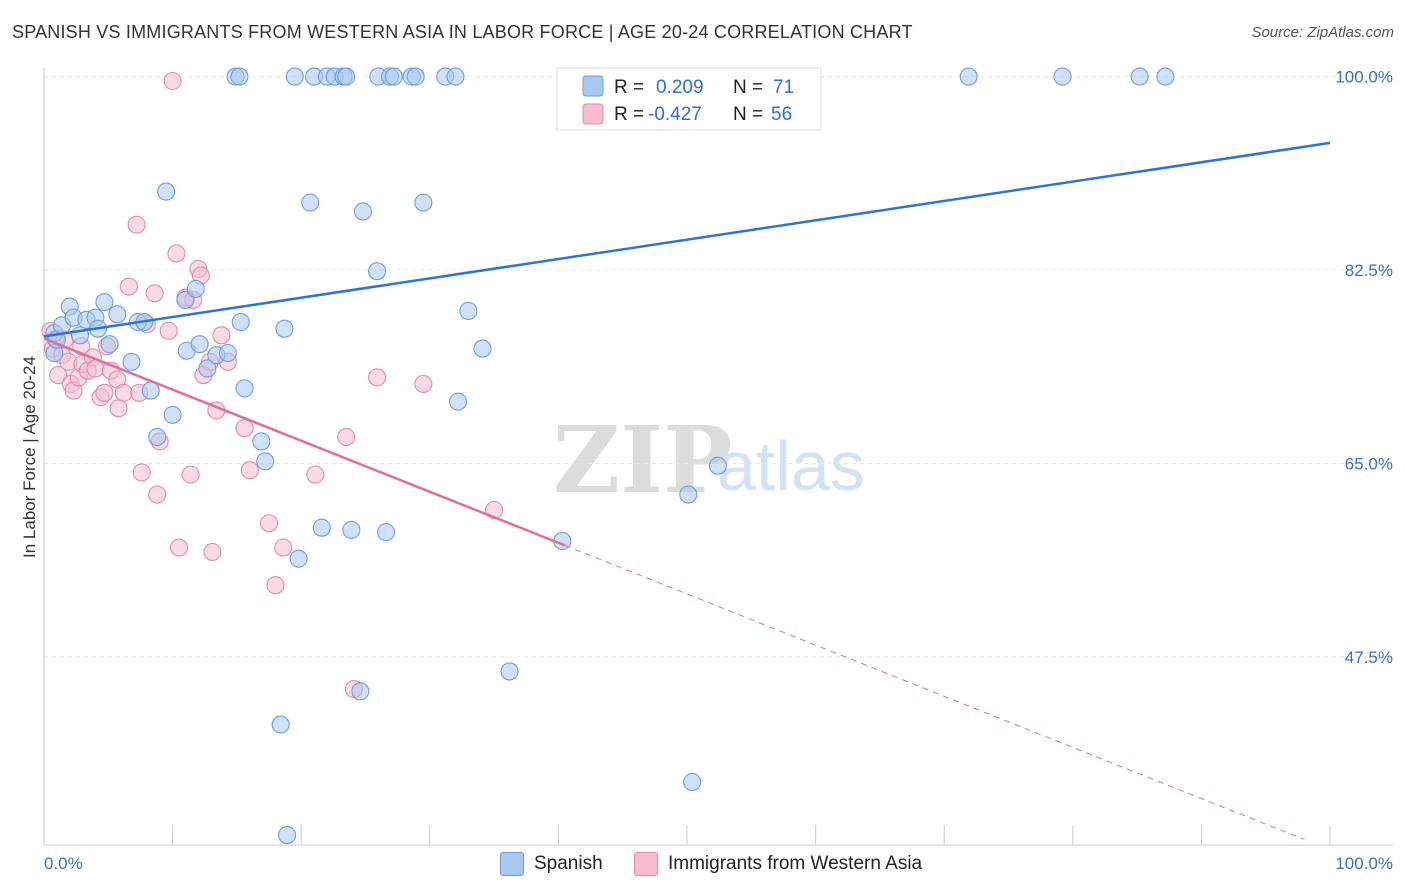 The image size is (1406, 892). What do you see at coordinates (1364, 77) in the screenshot?
I see `y-tick-label: 100.0%` at bounding box center [1364, 77].